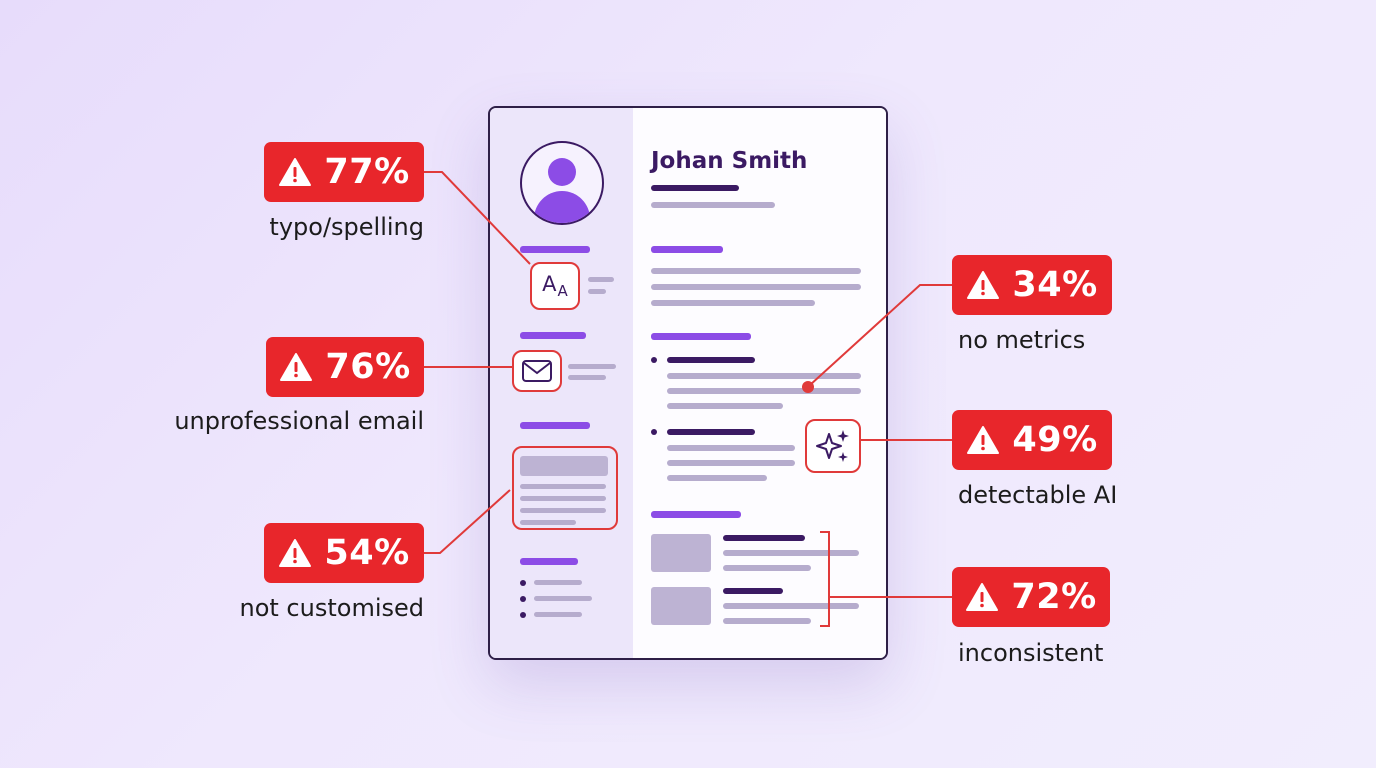  Describe the element at coordinates (562, 290) in the screenshot. I see `typography-small-letter: A` at that location.